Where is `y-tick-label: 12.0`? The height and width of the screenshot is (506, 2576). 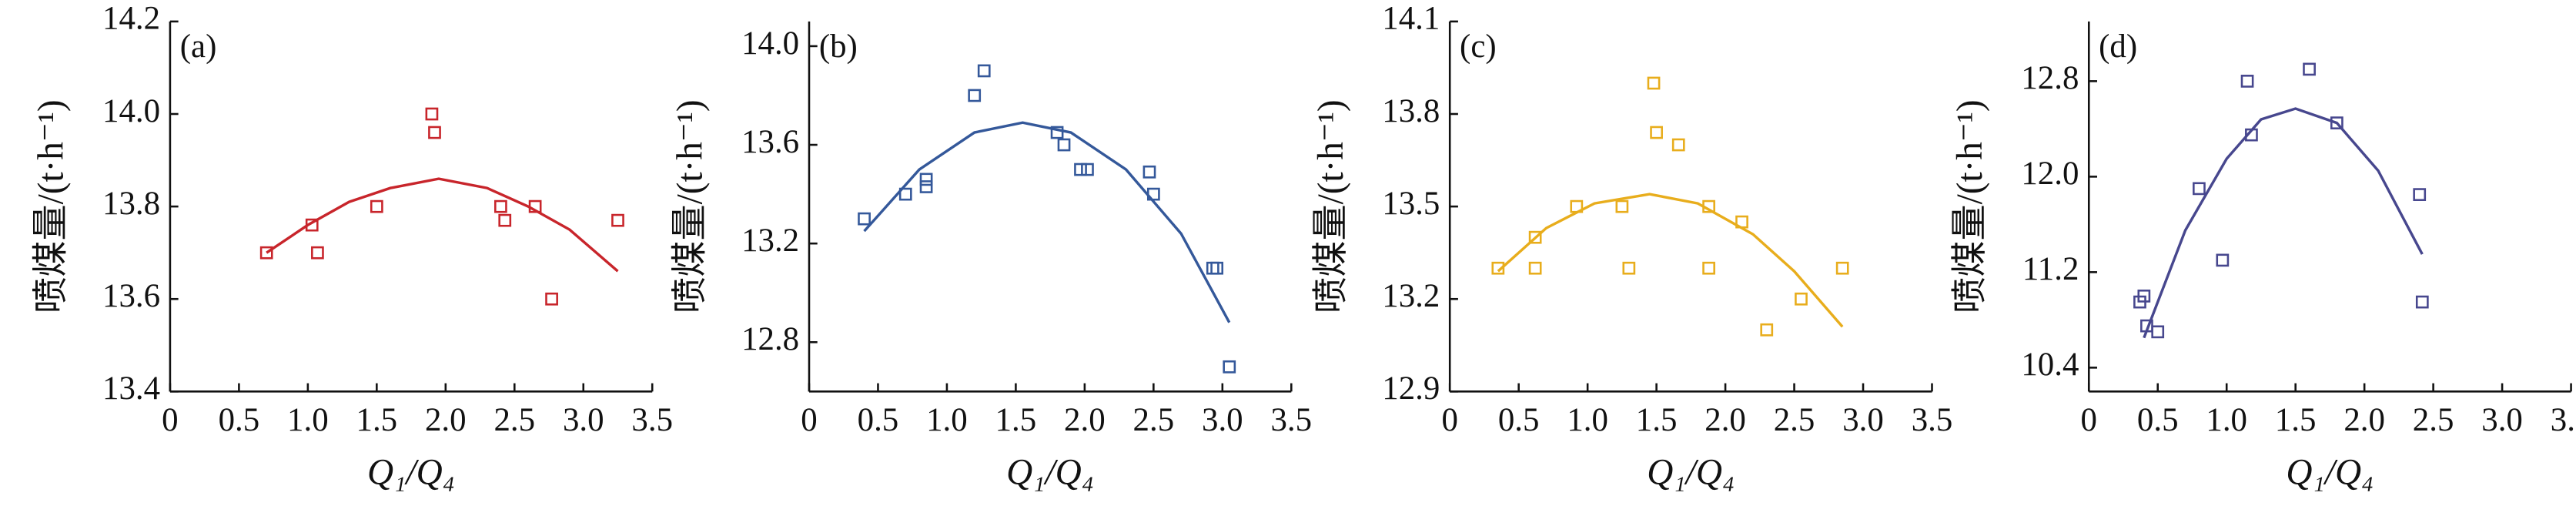 y-tick-label: 12.0 is located at coordinates (2050, 174).